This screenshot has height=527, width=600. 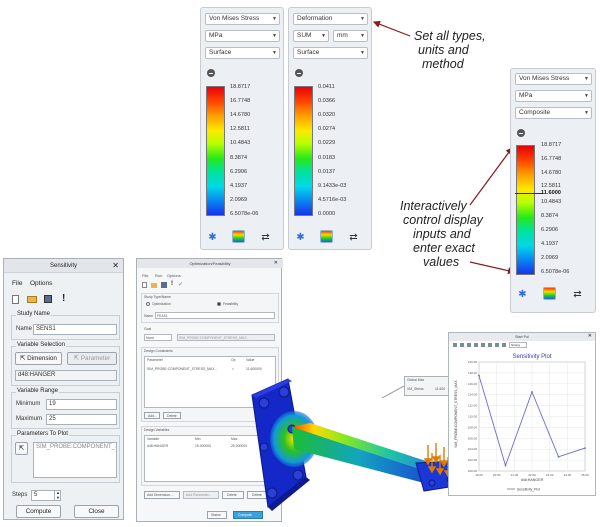 What do you see at coordinates (350, 36) in the screenshot?
I see `unit-select: mm ▼` at bounding box center [350, 36].